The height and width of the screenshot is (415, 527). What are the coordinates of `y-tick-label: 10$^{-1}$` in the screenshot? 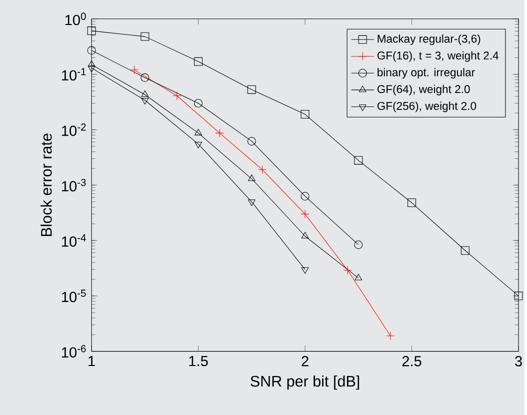 It's located at (74, 74).